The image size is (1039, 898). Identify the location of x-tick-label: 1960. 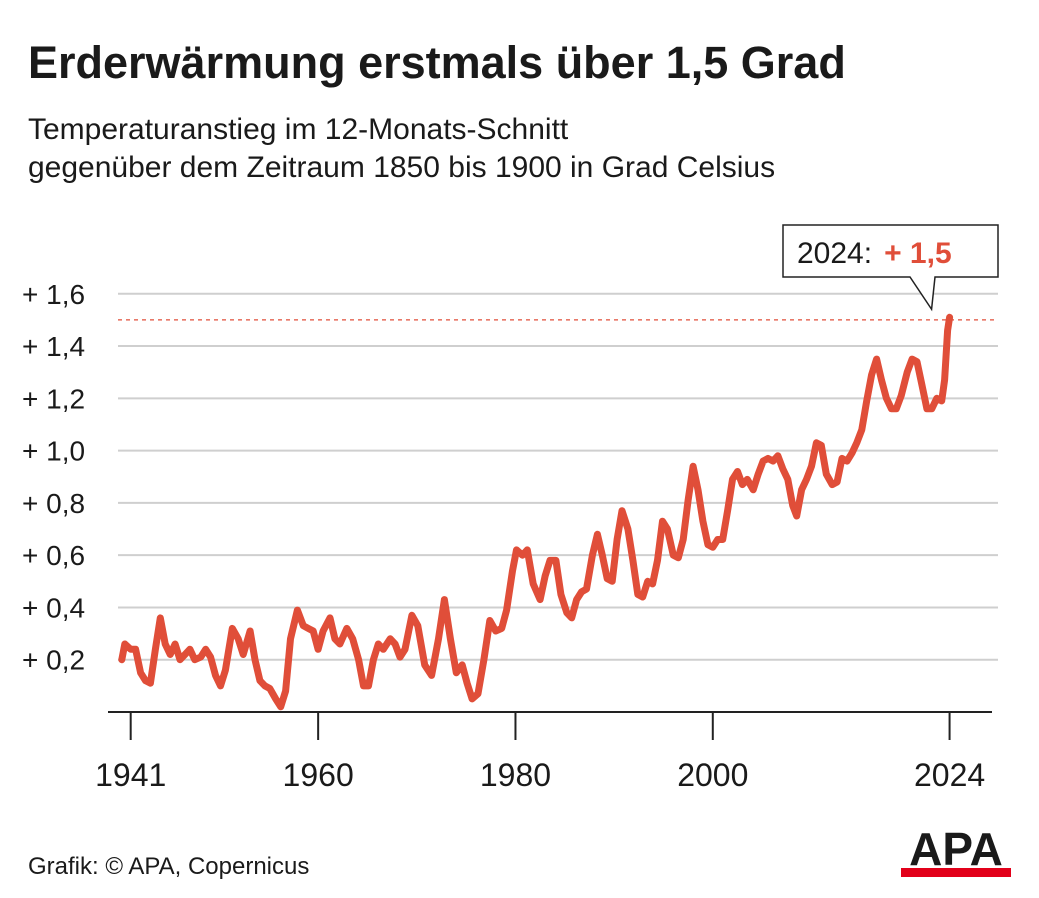
(318, 775).